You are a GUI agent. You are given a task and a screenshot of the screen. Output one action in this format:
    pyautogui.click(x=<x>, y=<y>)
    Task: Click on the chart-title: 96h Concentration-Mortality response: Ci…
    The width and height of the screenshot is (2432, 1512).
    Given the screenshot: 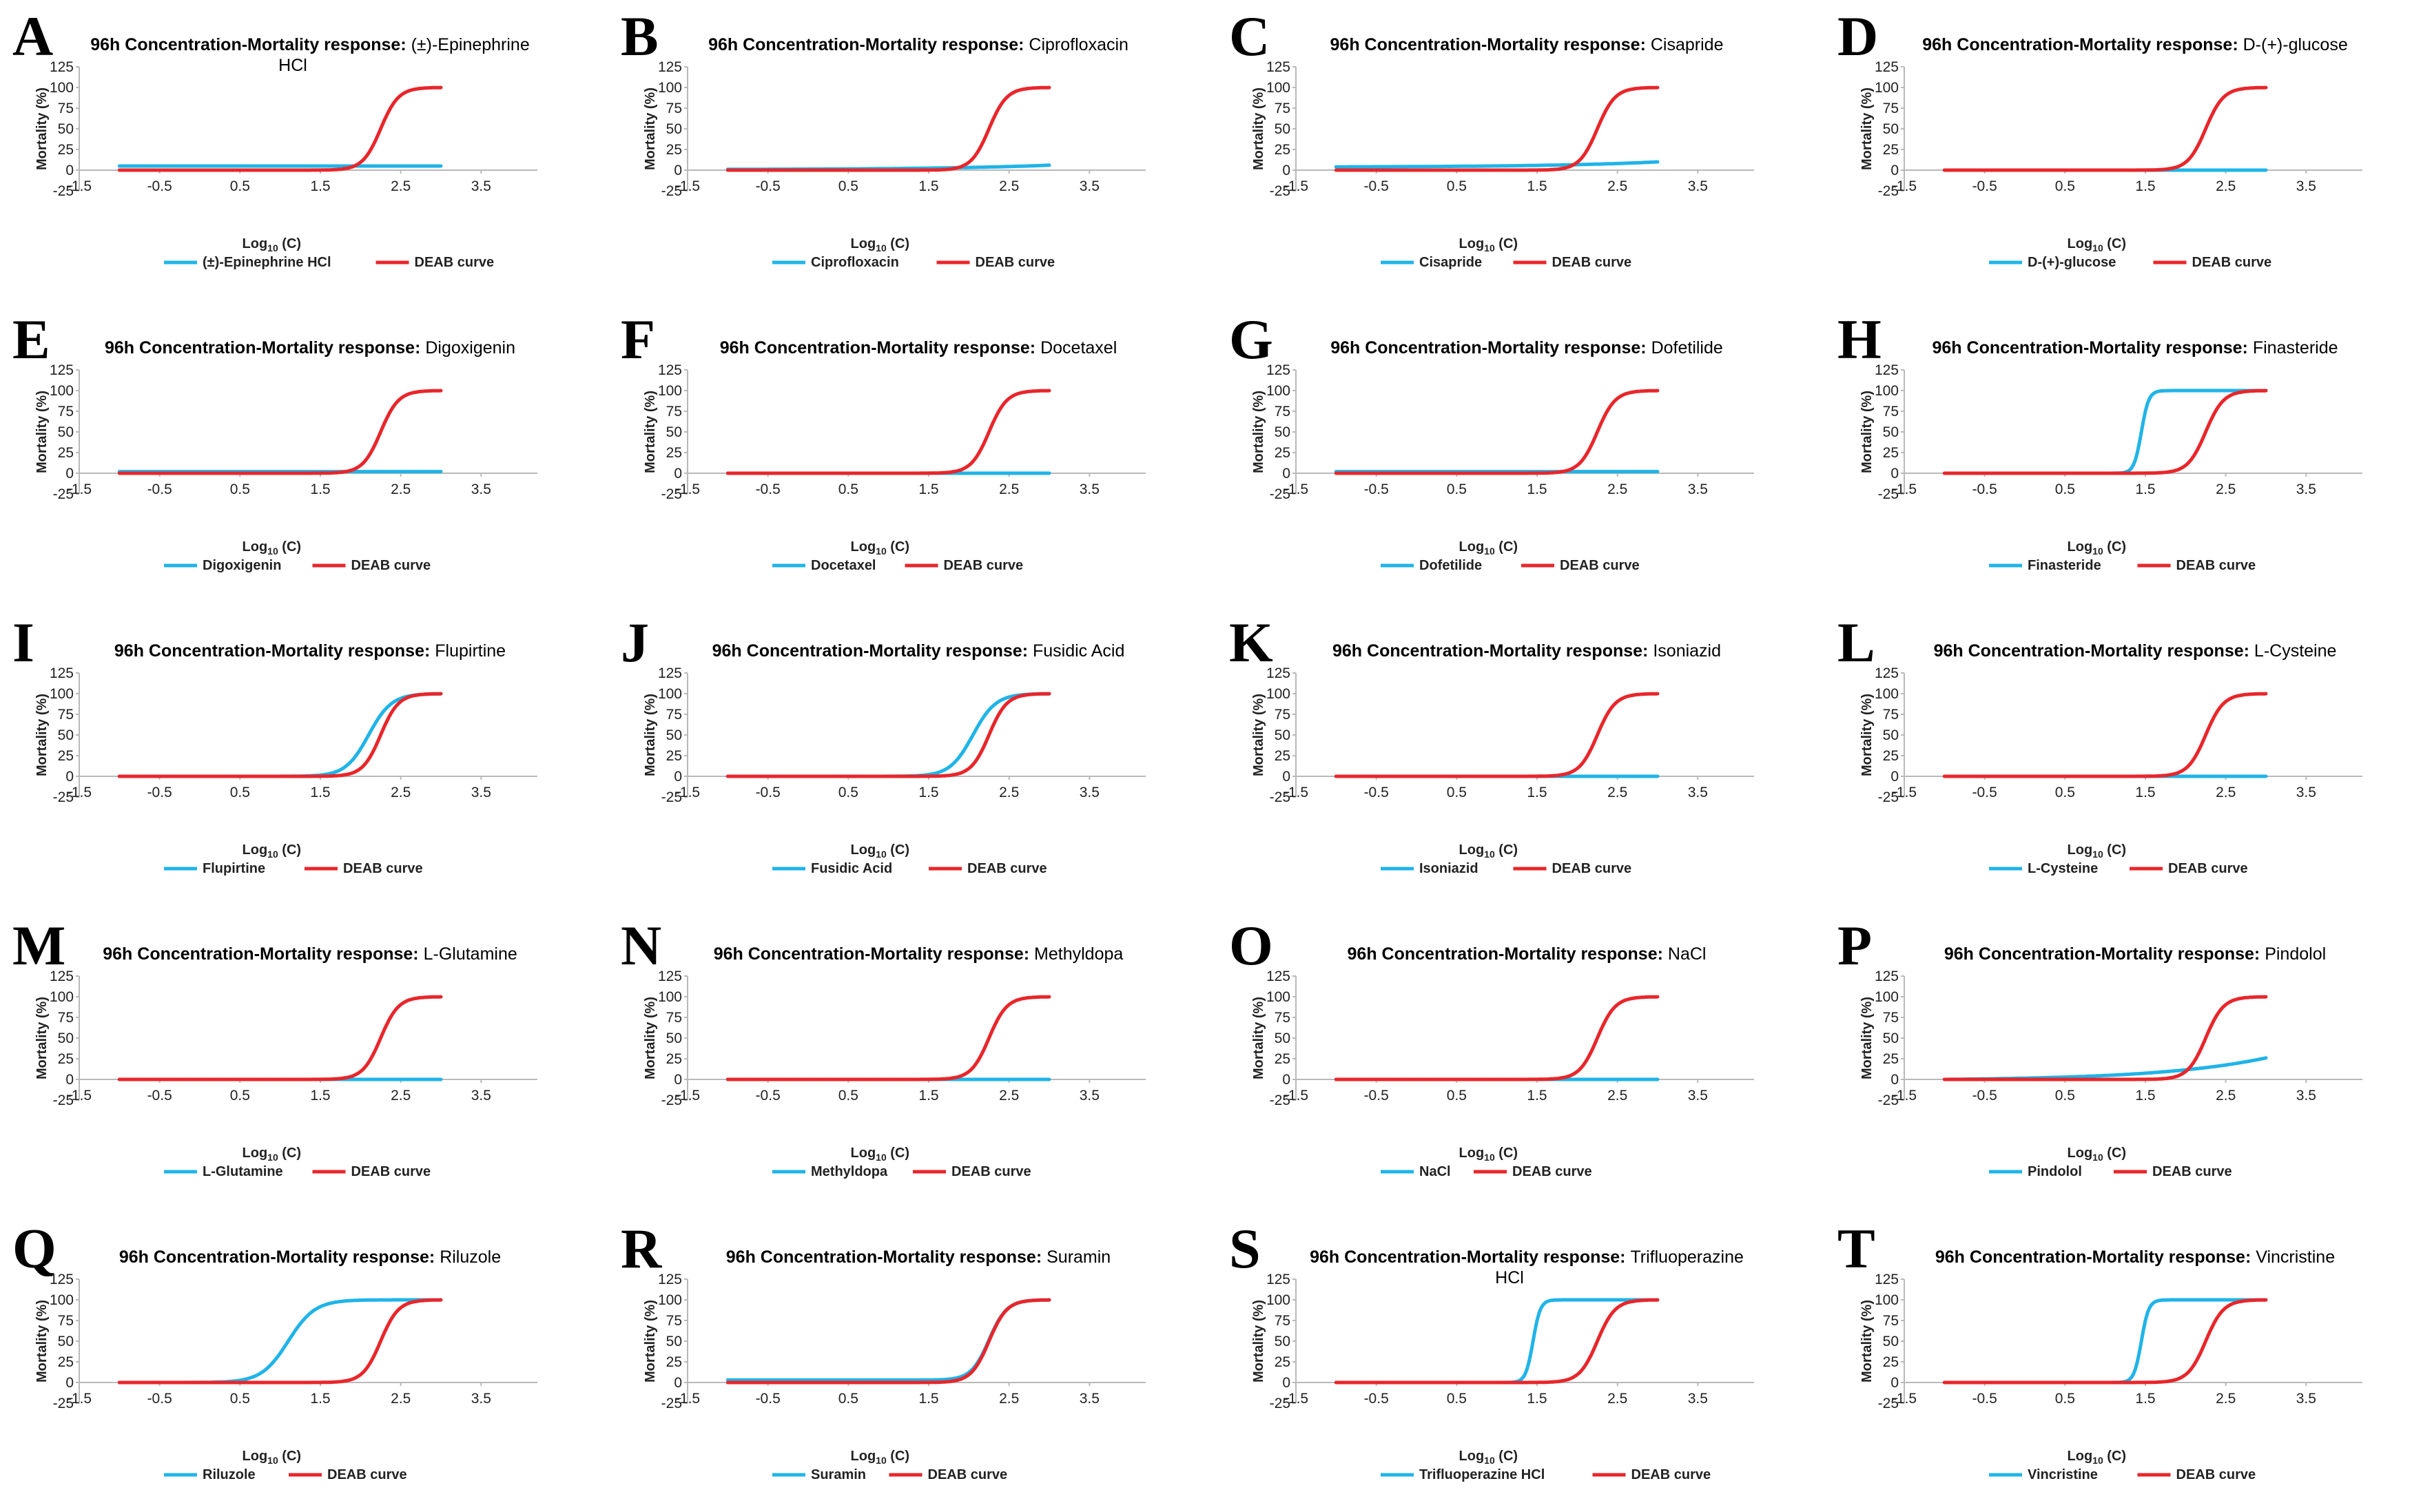 What is the action you would take?
    pyautogui.click(x=1527, y=44)
    